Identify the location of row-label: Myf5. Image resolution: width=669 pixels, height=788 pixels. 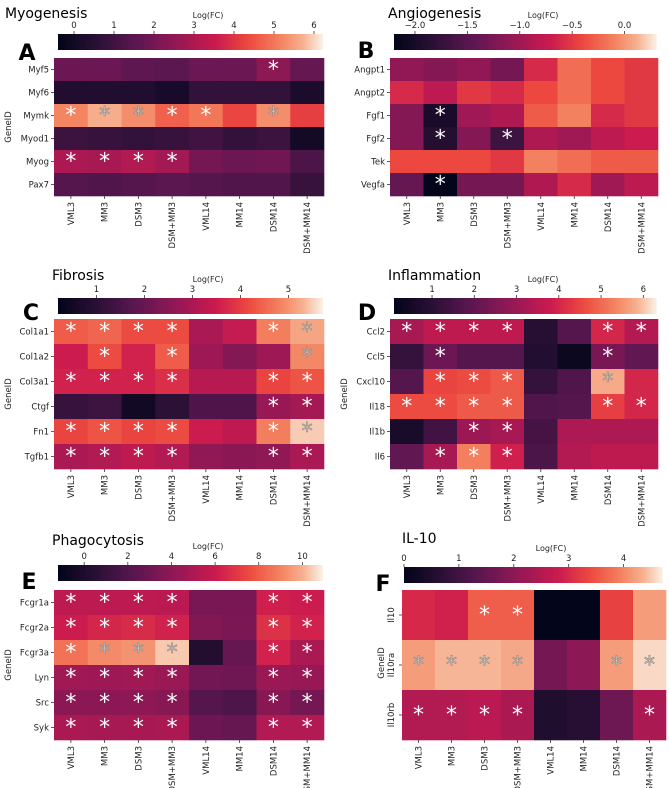
(38, 71).